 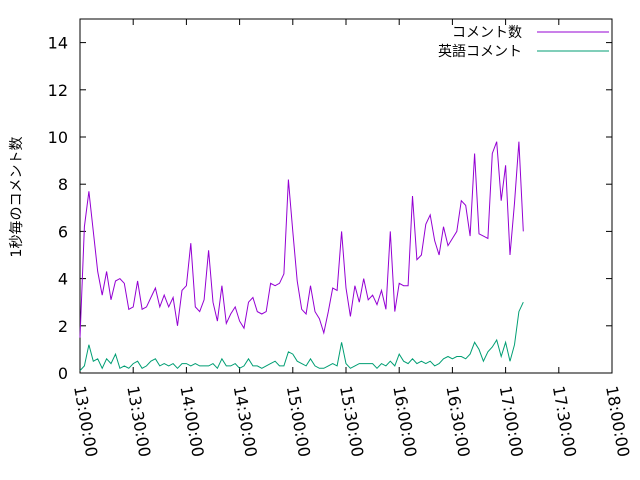 I want to click on x-tick-label: 17:30:00, so click(x=564, y=421).